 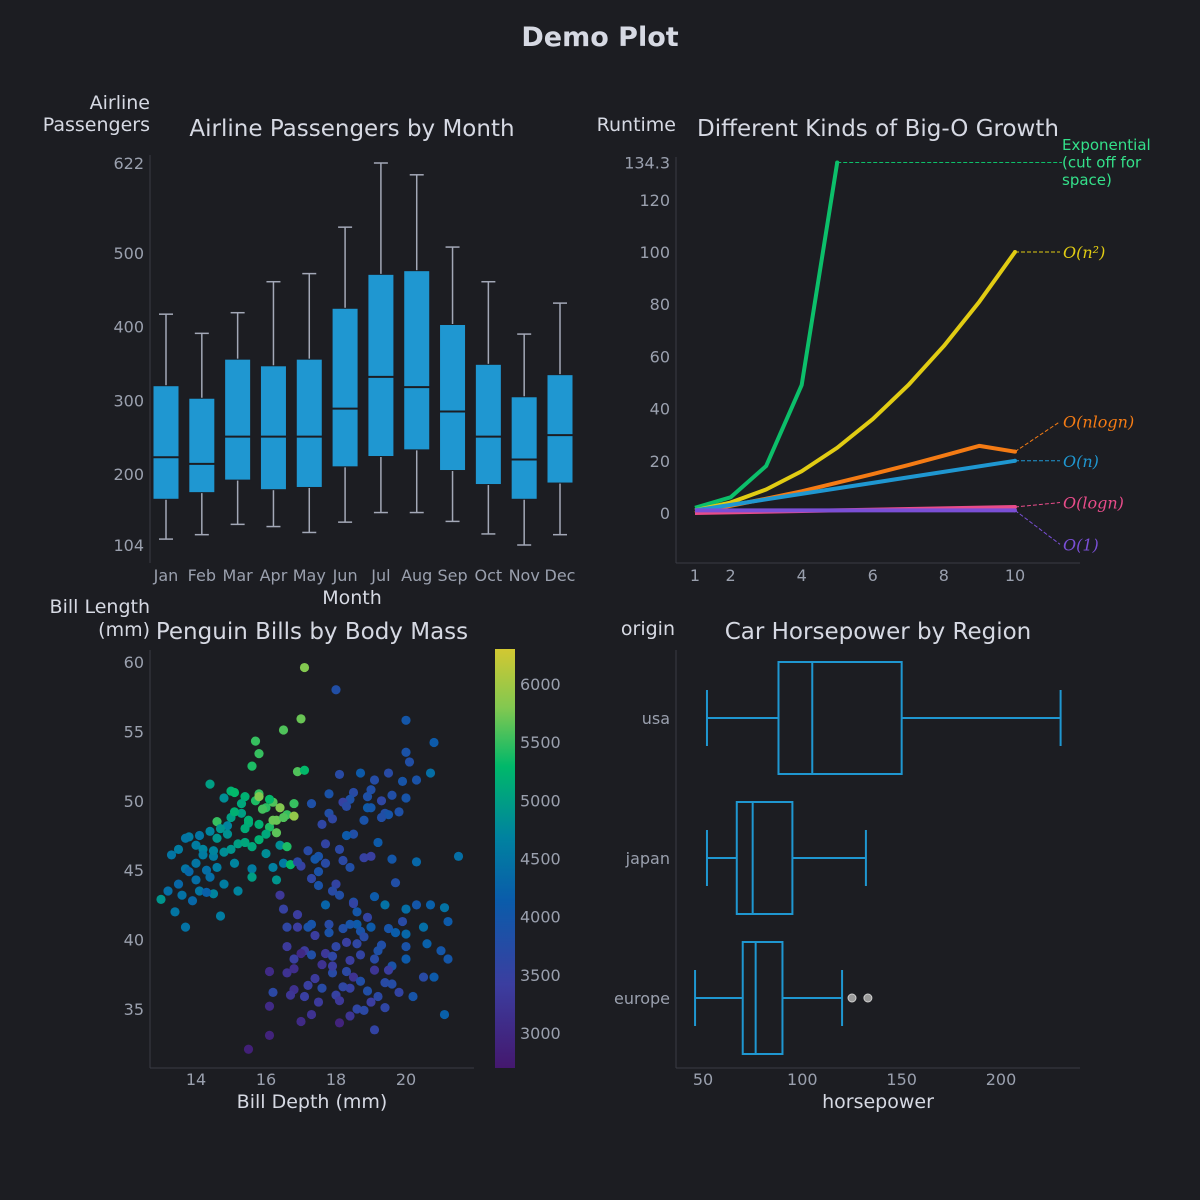 I want to click on x-tick-label: 150, so click(x=901, y=1079).